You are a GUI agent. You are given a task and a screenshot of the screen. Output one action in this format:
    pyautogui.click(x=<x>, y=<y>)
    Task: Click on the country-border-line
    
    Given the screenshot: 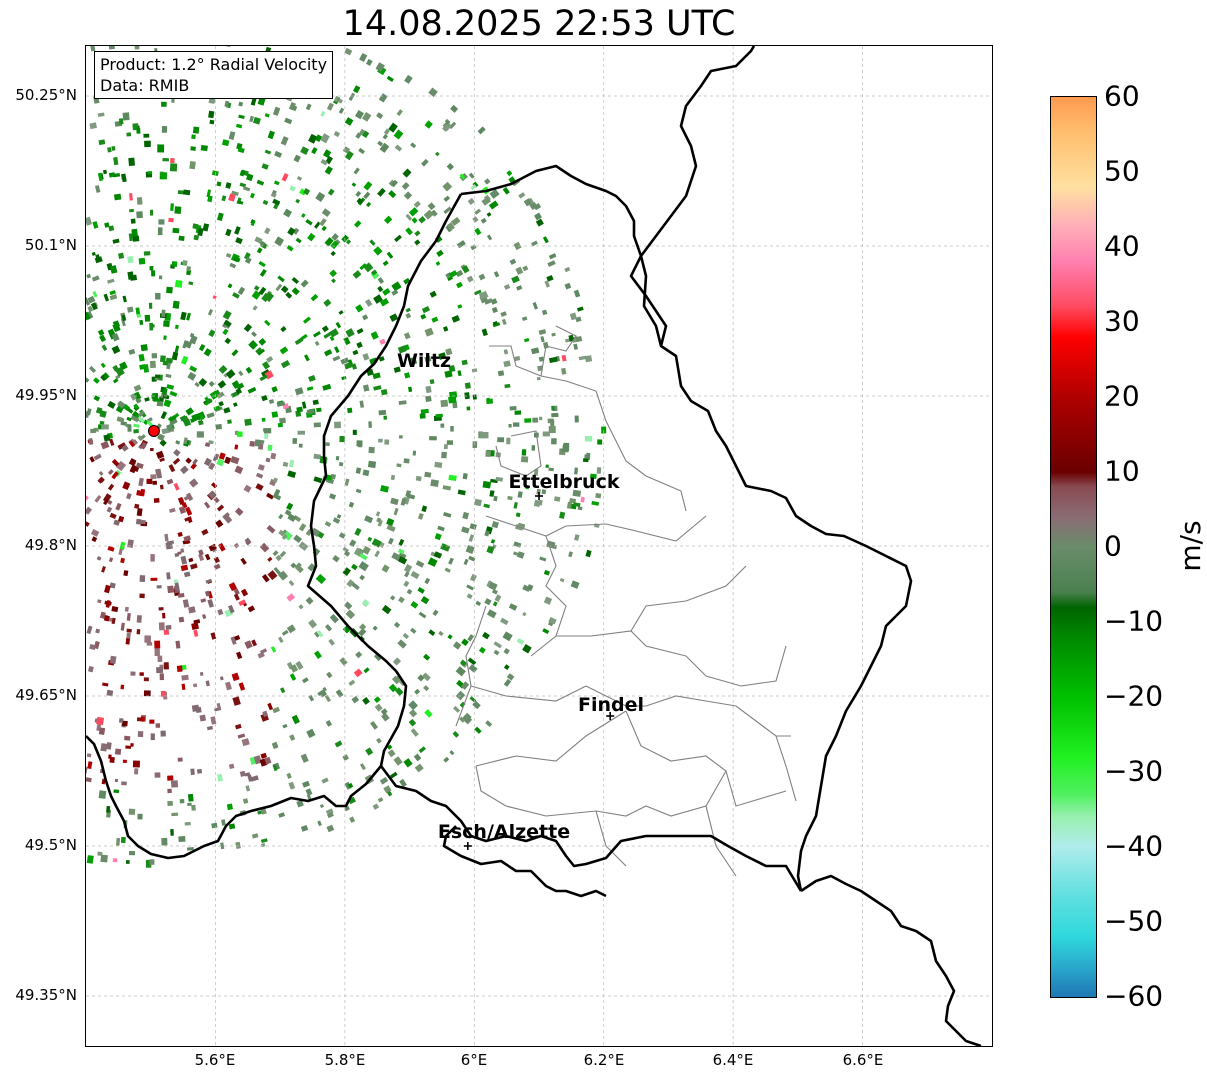 What is the action you would take?
    pyautogui.click(x=524, y=861)
    